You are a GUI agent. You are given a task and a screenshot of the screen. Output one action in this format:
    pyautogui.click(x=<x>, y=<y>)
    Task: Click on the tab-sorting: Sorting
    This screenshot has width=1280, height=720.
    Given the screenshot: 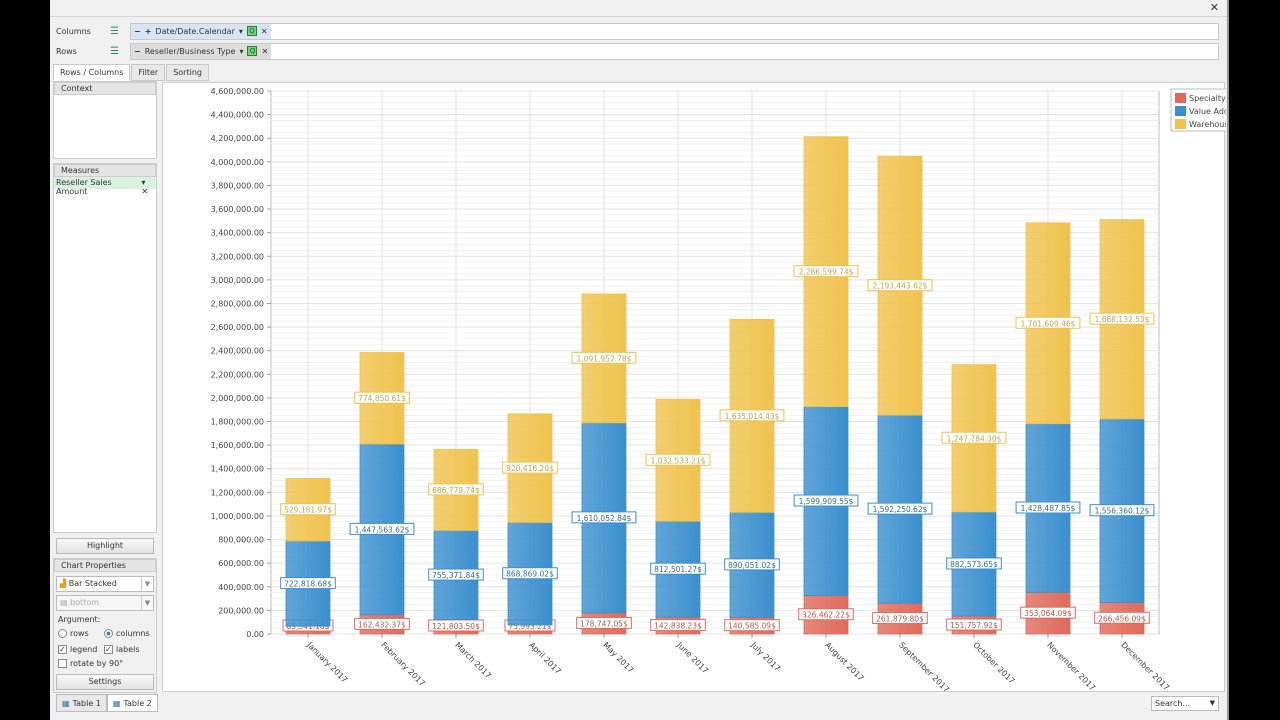 What is the action you would take?
    pyautogui.click(x=187, y=72)
    